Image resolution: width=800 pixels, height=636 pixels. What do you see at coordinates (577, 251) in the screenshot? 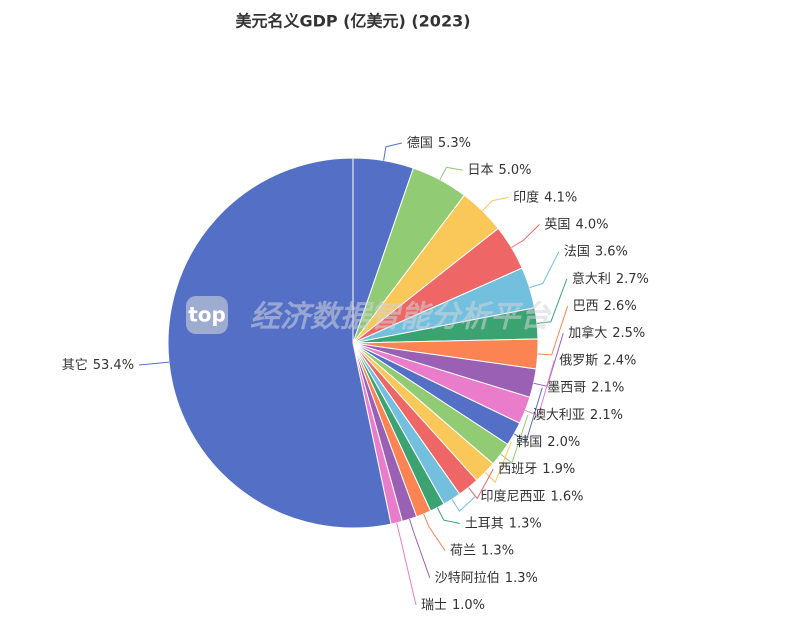
I see `label-name: 法国` at bounding box center [577, 251].